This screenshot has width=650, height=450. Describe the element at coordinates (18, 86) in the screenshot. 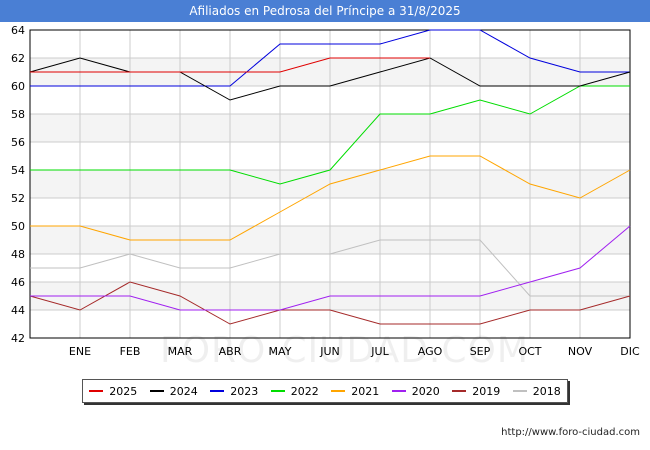

I see `y-tick-label: 60` at that location.